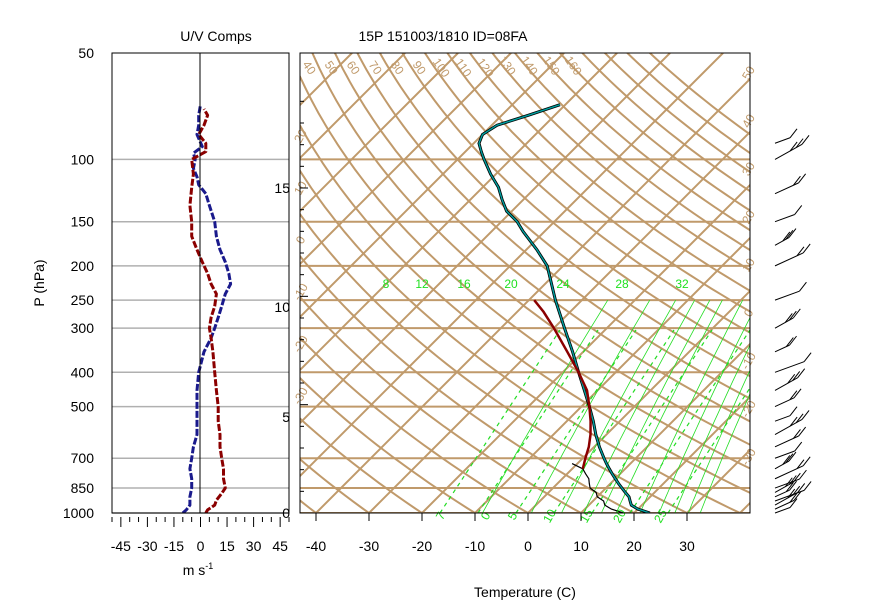 The image size is (887, 600). What do you see at coordinates (619, 515) in the screenshot?
I see `moist-adiabat-label: 20` at bounding box center [619, 515].